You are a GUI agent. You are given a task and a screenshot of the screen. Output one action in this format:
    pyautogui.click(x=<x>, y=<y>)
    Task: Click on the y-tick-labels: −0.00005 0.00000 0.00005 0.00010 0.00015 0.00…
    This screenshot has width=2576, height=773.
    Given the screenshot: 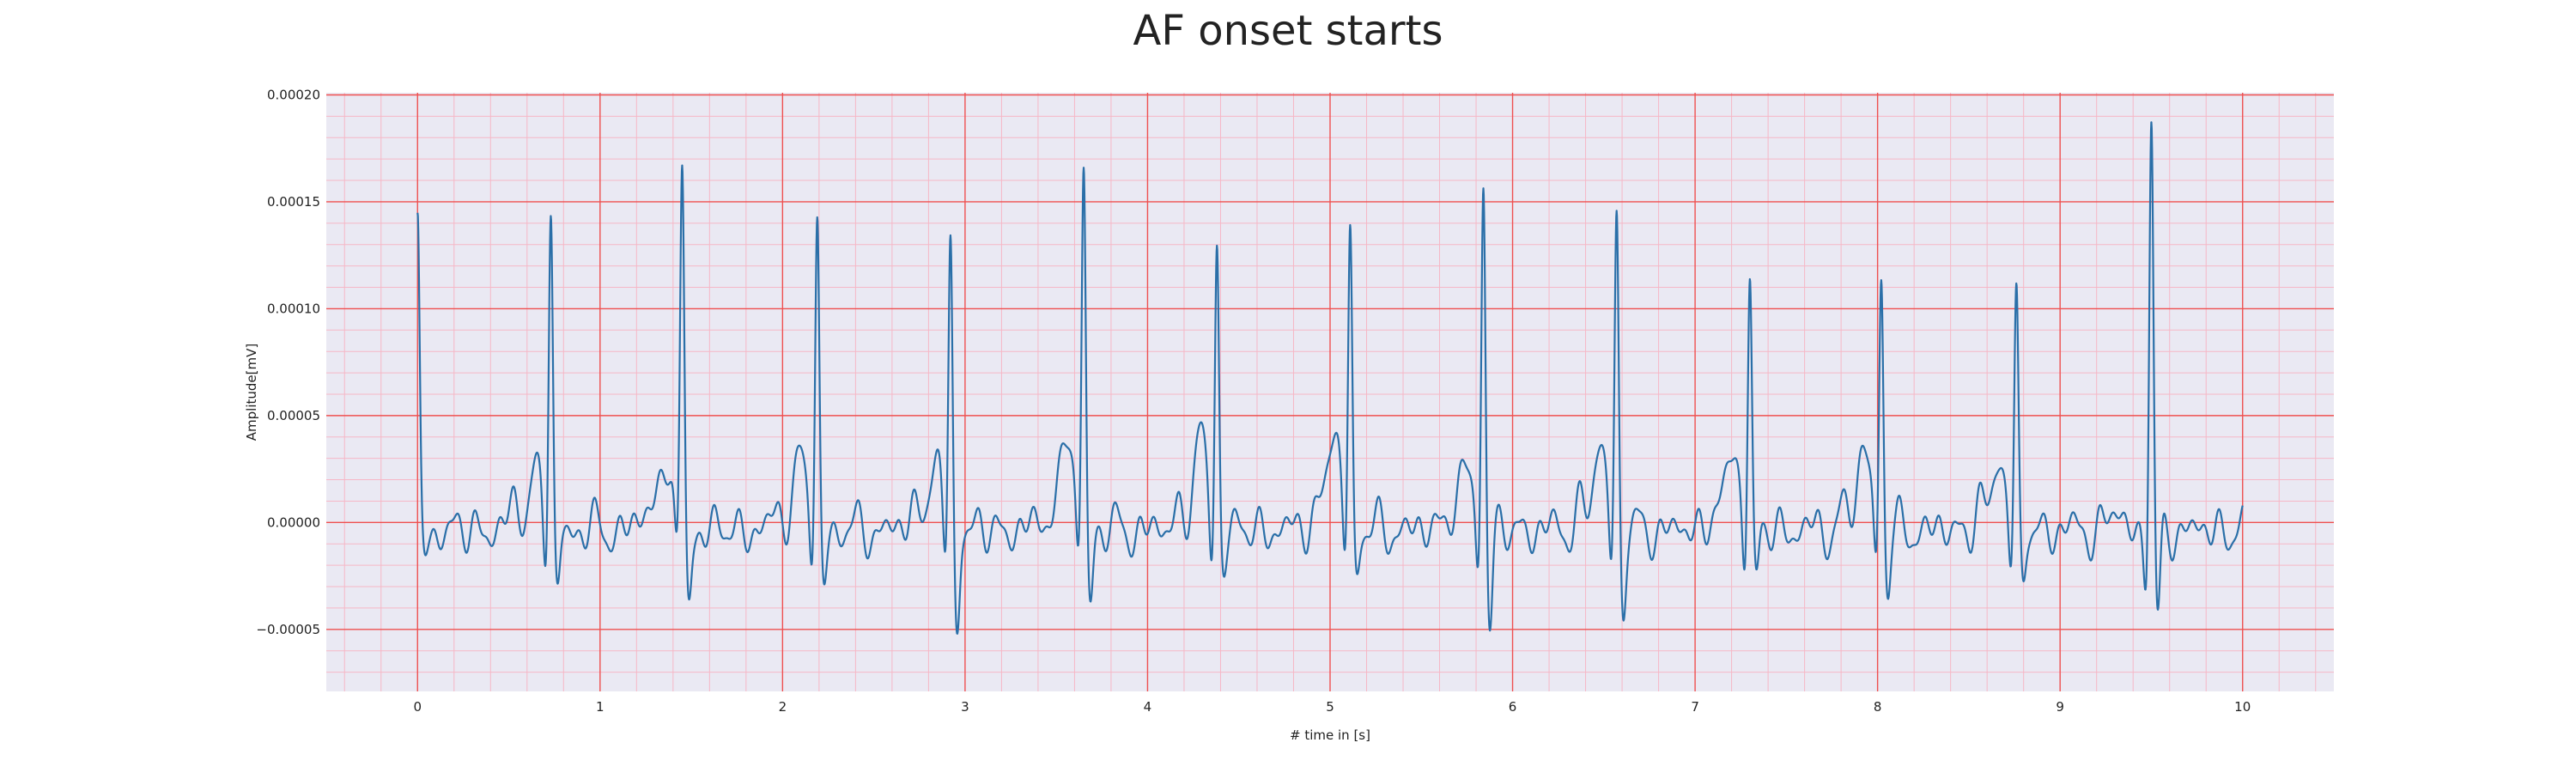 What is the action you would take?
    pyautogui.click(x=288, y=361)
    